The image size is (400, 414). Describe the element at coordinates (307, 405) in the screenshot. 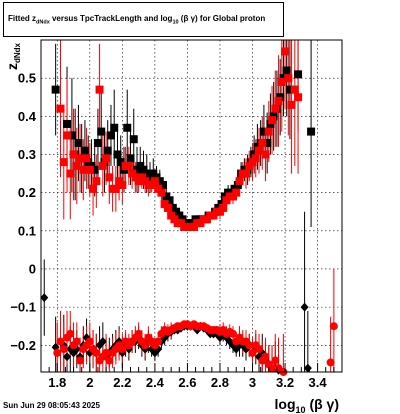

I see `x-axis-label: log10 (β γ)` at that location.